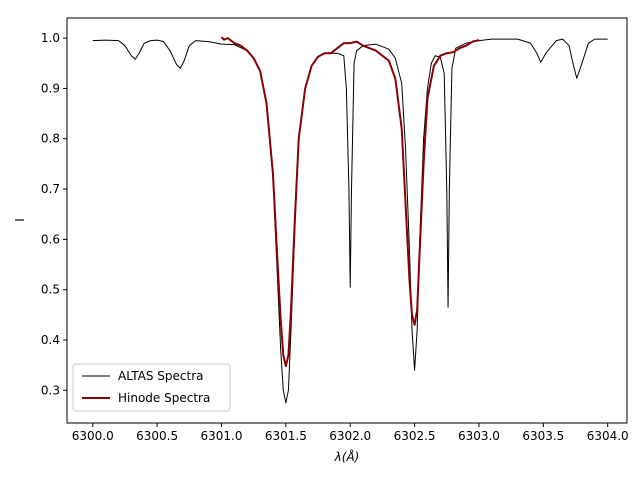 This screenshot has height=480, width=640. Describe the element at coordinates (50, 189) in the screenshot. I see `y-tick-label: 0.7` at that location.